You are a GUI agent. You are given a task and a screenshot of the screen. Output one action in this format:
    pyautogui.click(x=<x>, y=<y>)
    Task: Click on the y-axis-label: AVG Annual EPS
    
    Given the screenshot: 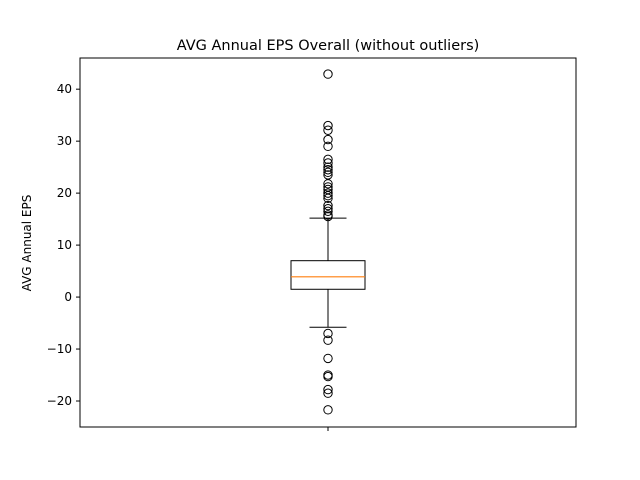 What is the action you would take?
    pyautogui.click(x=27, y=243)
    